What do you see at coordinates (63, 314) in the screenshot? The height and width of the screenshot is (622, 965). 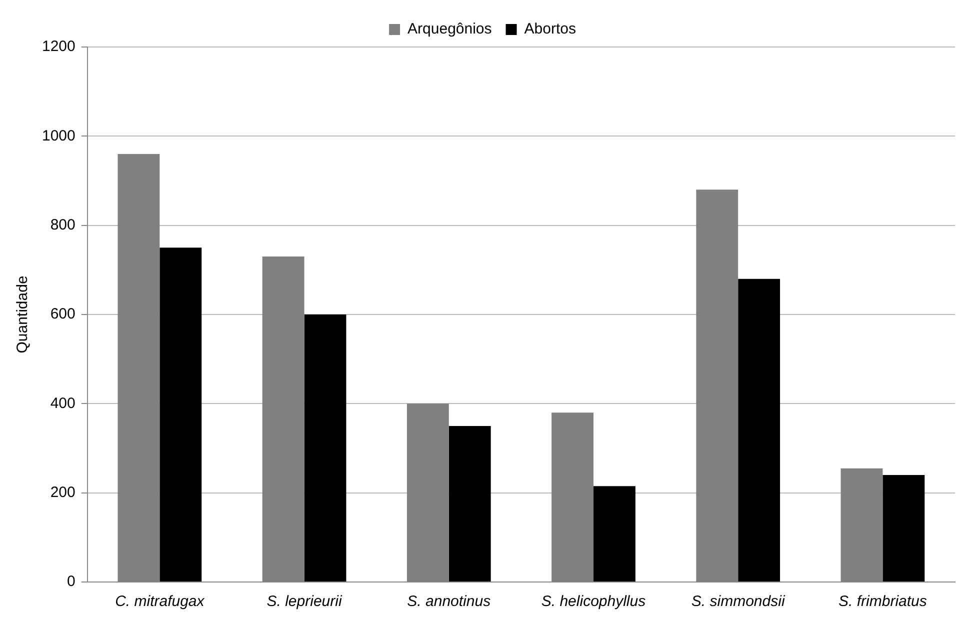 I see `y-tick-label: 600` at bounding box center [63, 314].